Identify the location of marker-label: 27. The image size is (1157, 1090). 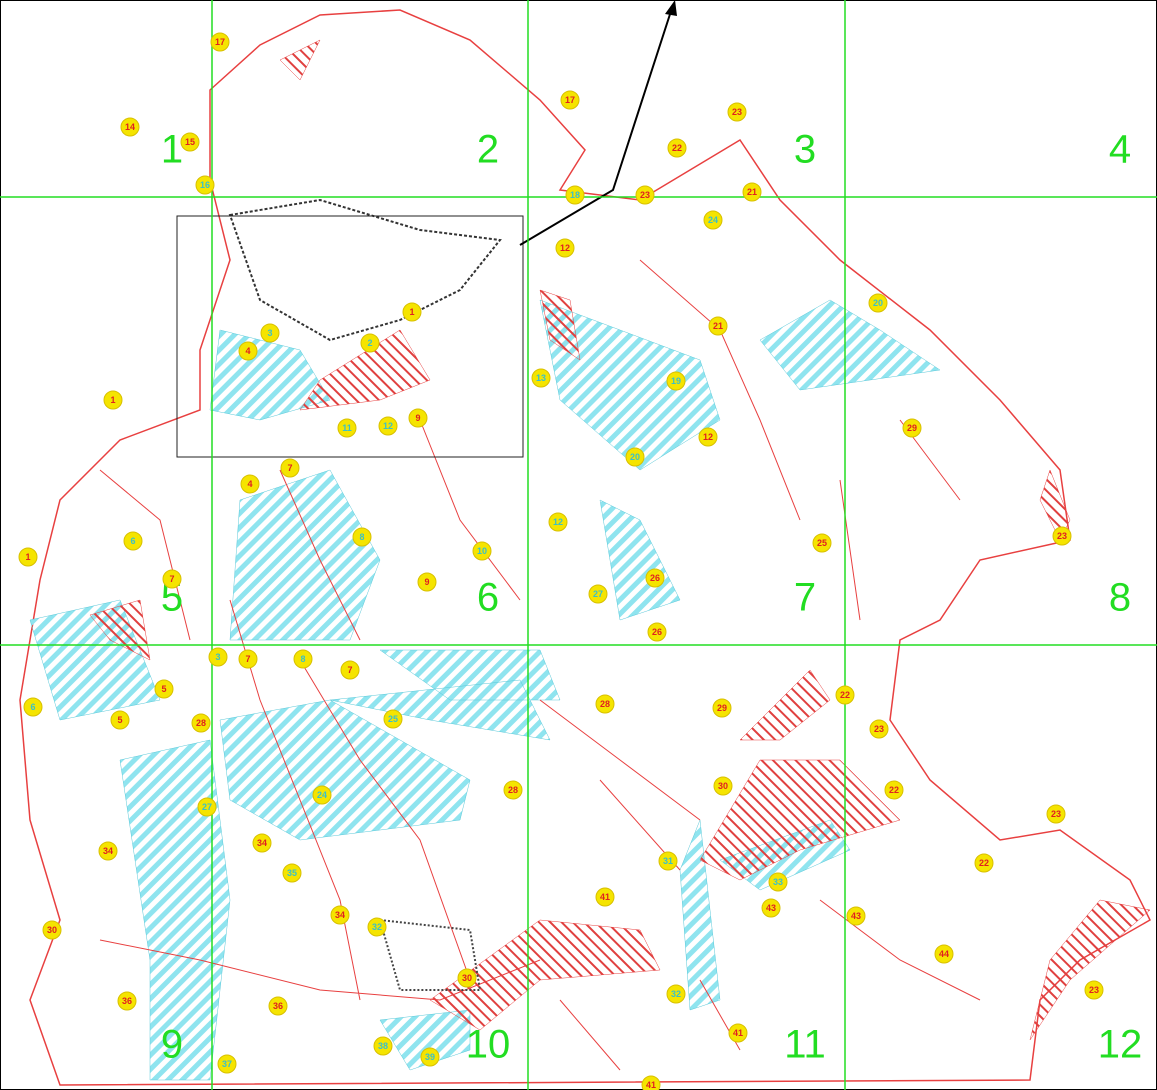
(598, 594).